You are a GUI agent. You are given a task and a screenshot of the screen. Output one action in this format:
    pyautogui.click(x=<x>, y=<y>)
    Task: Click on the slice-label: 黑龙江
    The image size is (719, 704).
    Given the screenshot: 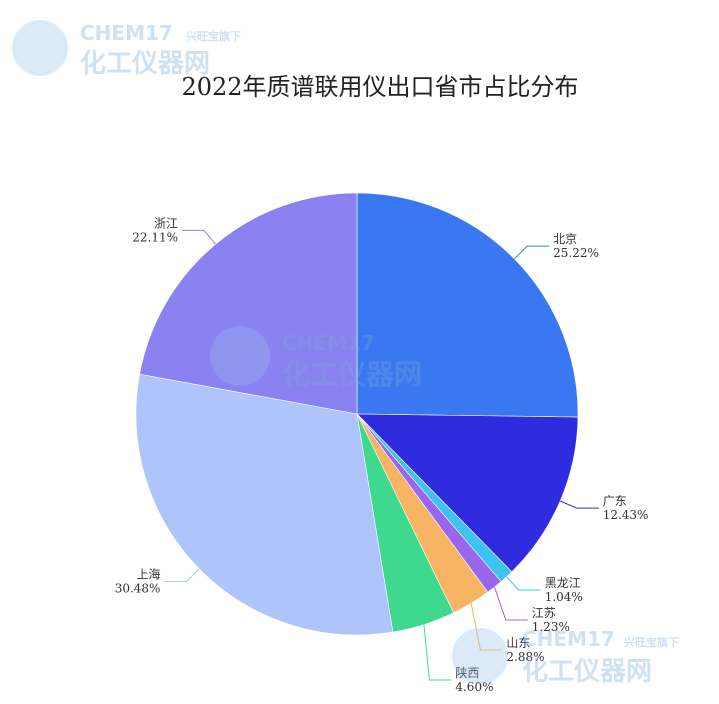 What is the action you would take?
    pyautogui.click(x=563, y=583)
    